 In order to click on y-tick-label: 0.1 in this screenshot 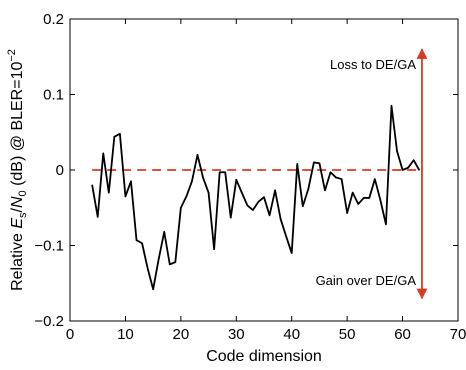, I will do `click(53, 95)`.